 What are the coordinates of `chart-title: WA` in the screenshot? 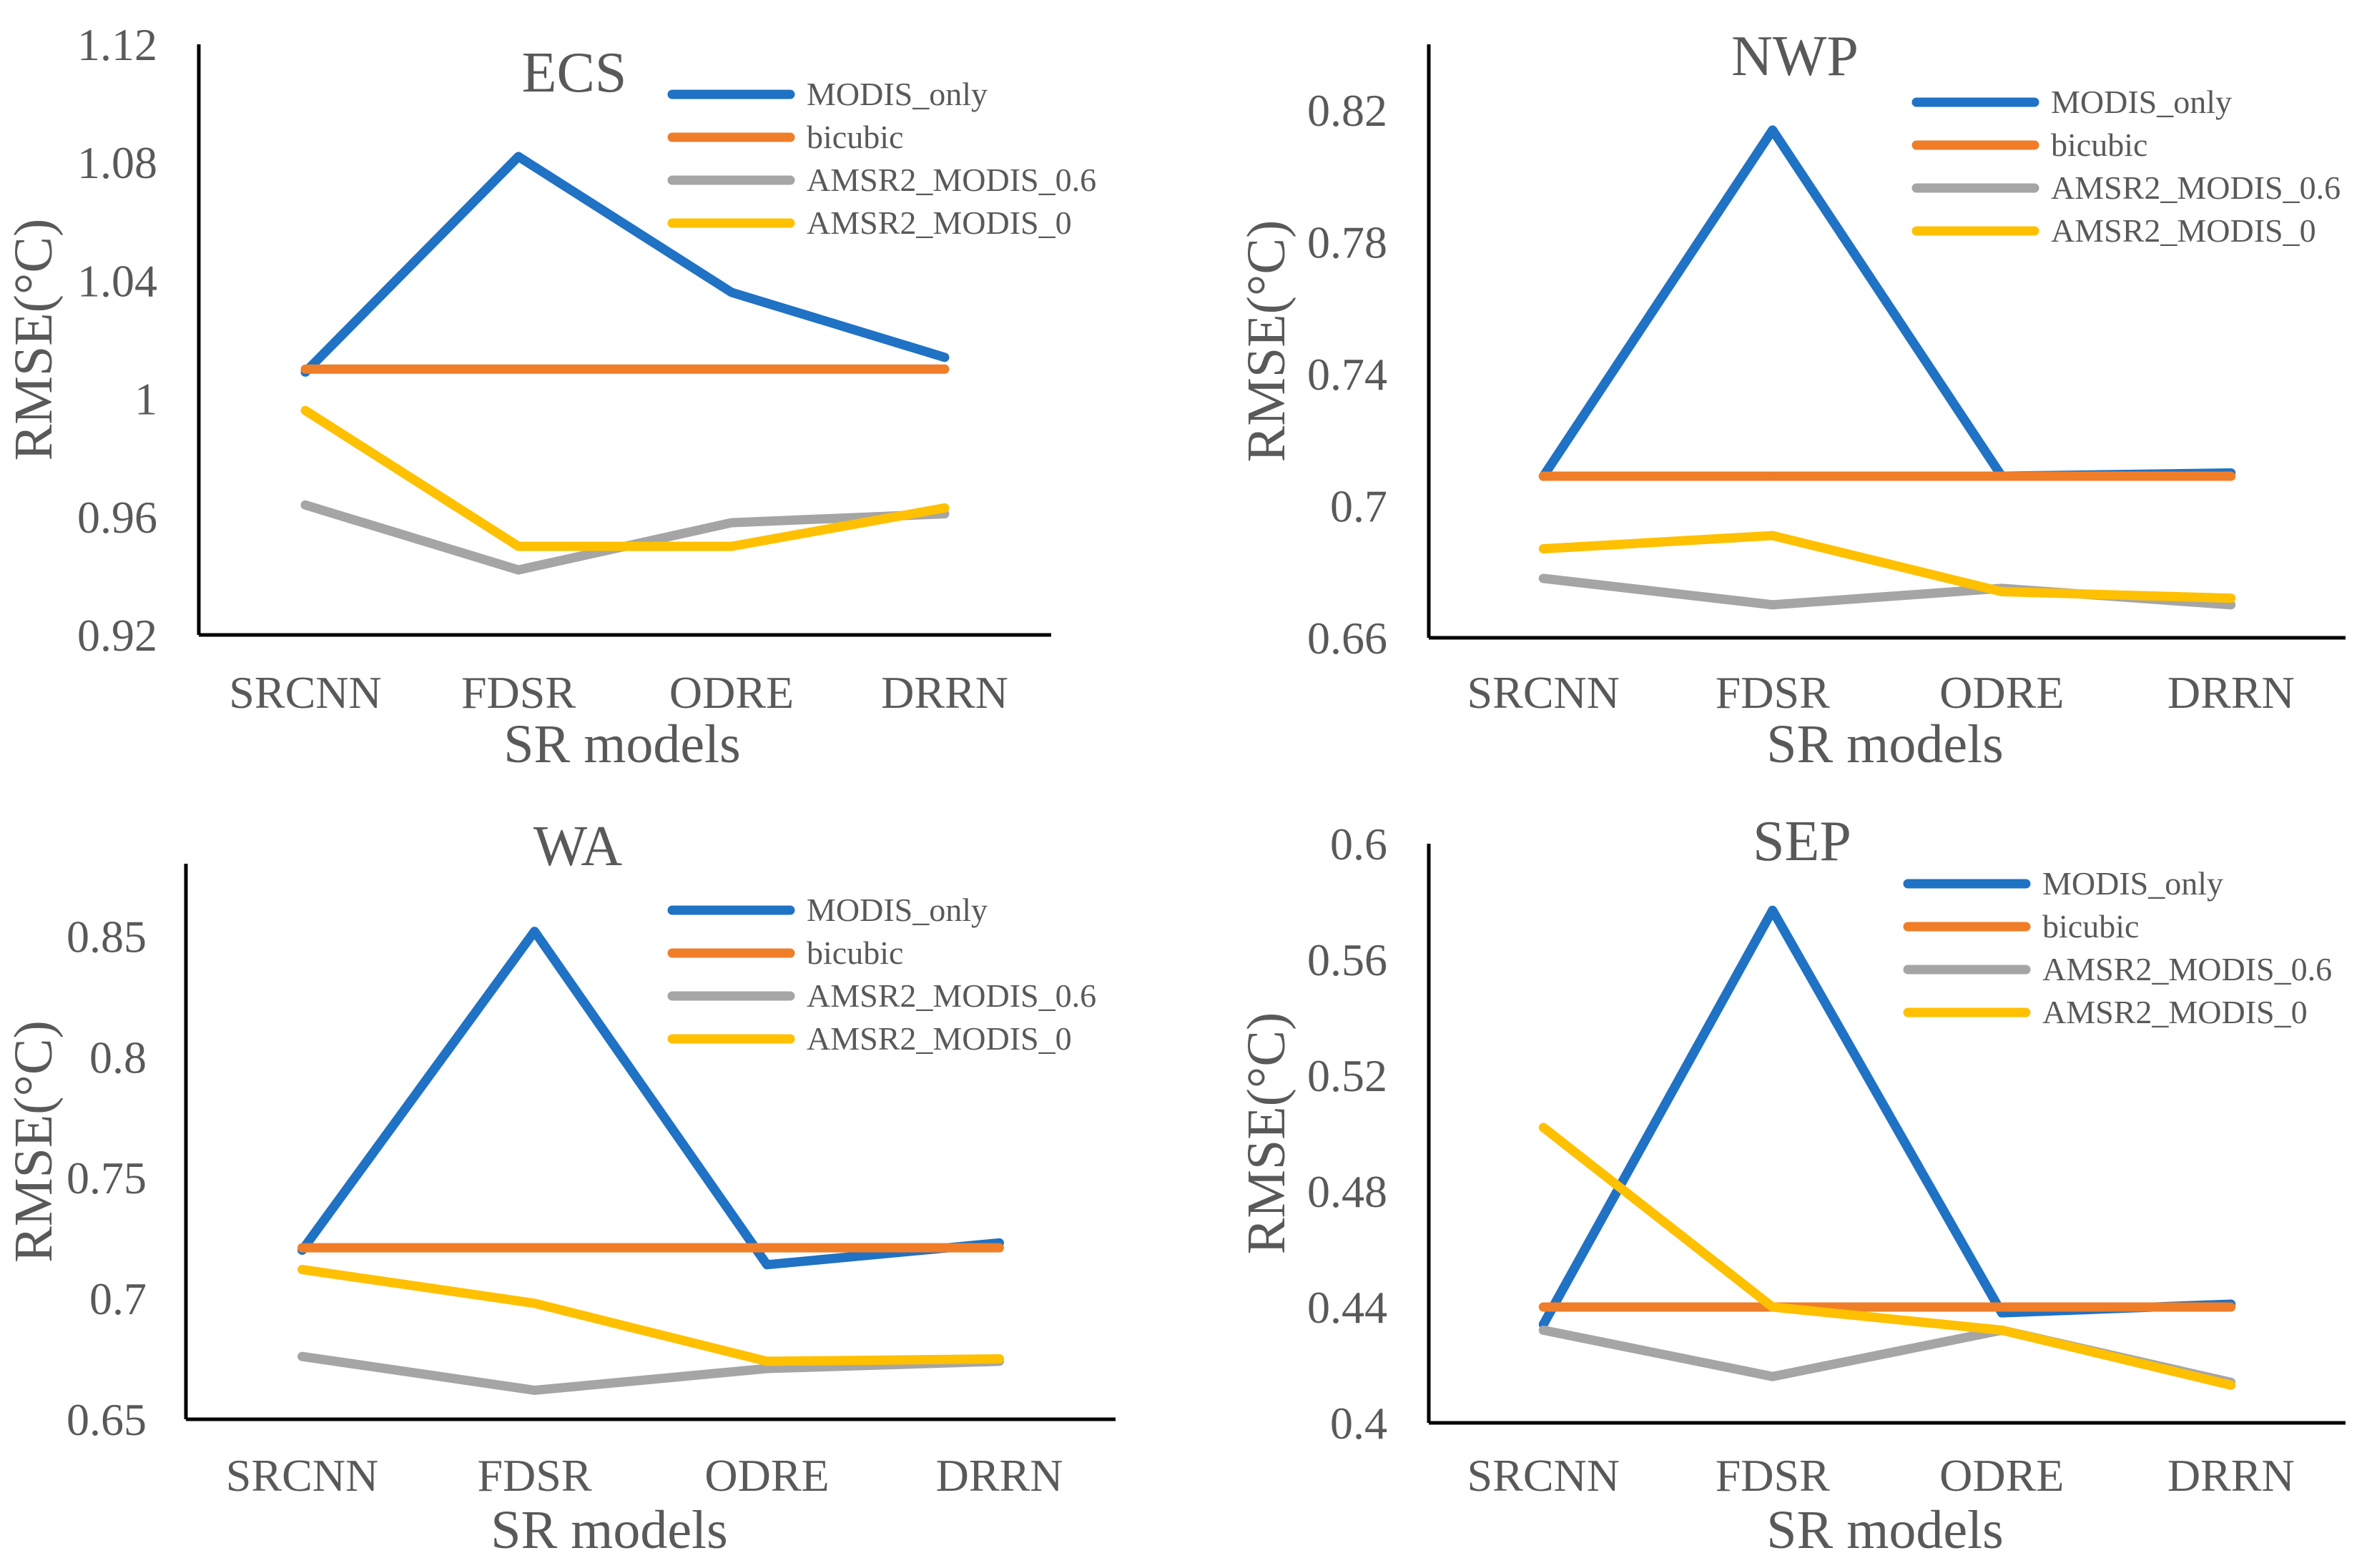 It's located at (578, 846).